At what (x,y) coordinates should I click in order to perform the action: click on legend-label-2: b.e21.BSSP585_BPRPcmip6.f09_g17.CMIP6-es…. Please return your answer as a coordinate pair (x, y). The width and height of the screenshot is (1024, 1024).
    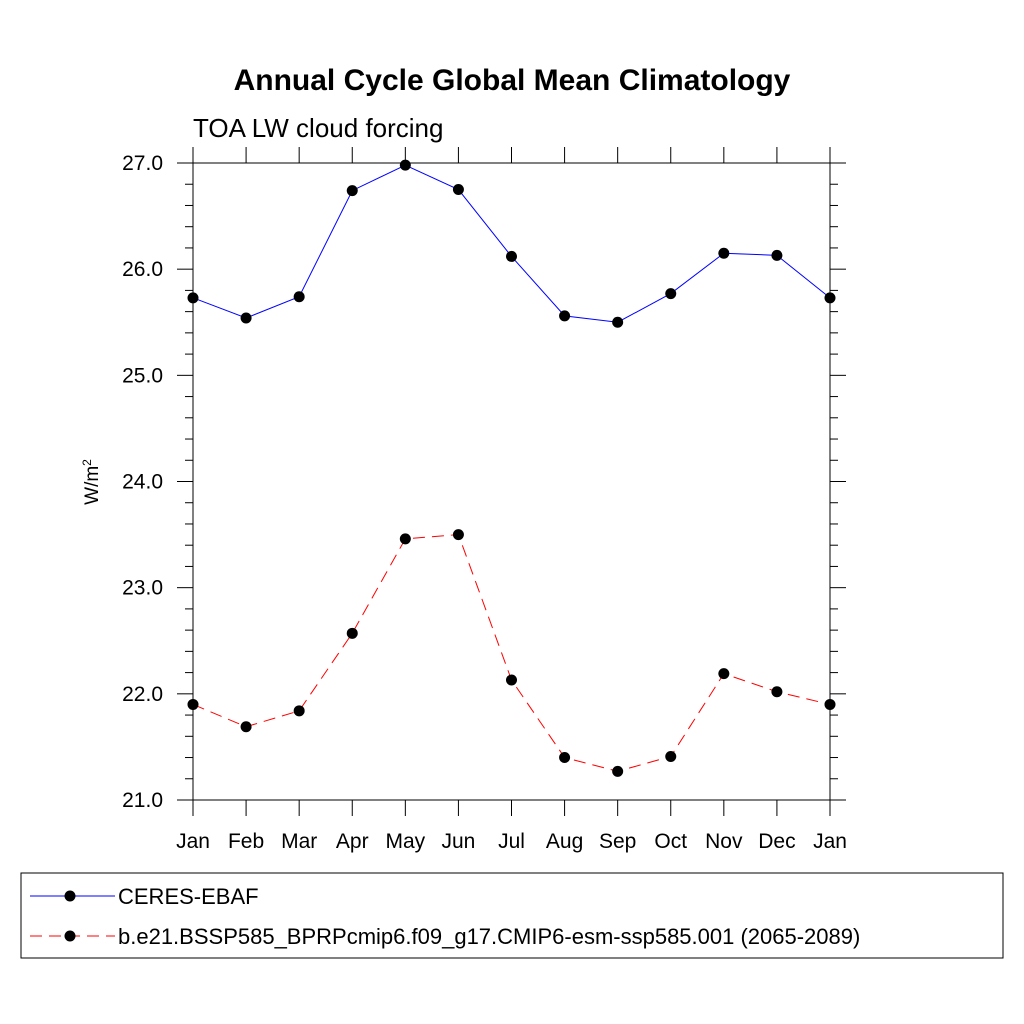
    Looking at the image, I should click on (489, 936).